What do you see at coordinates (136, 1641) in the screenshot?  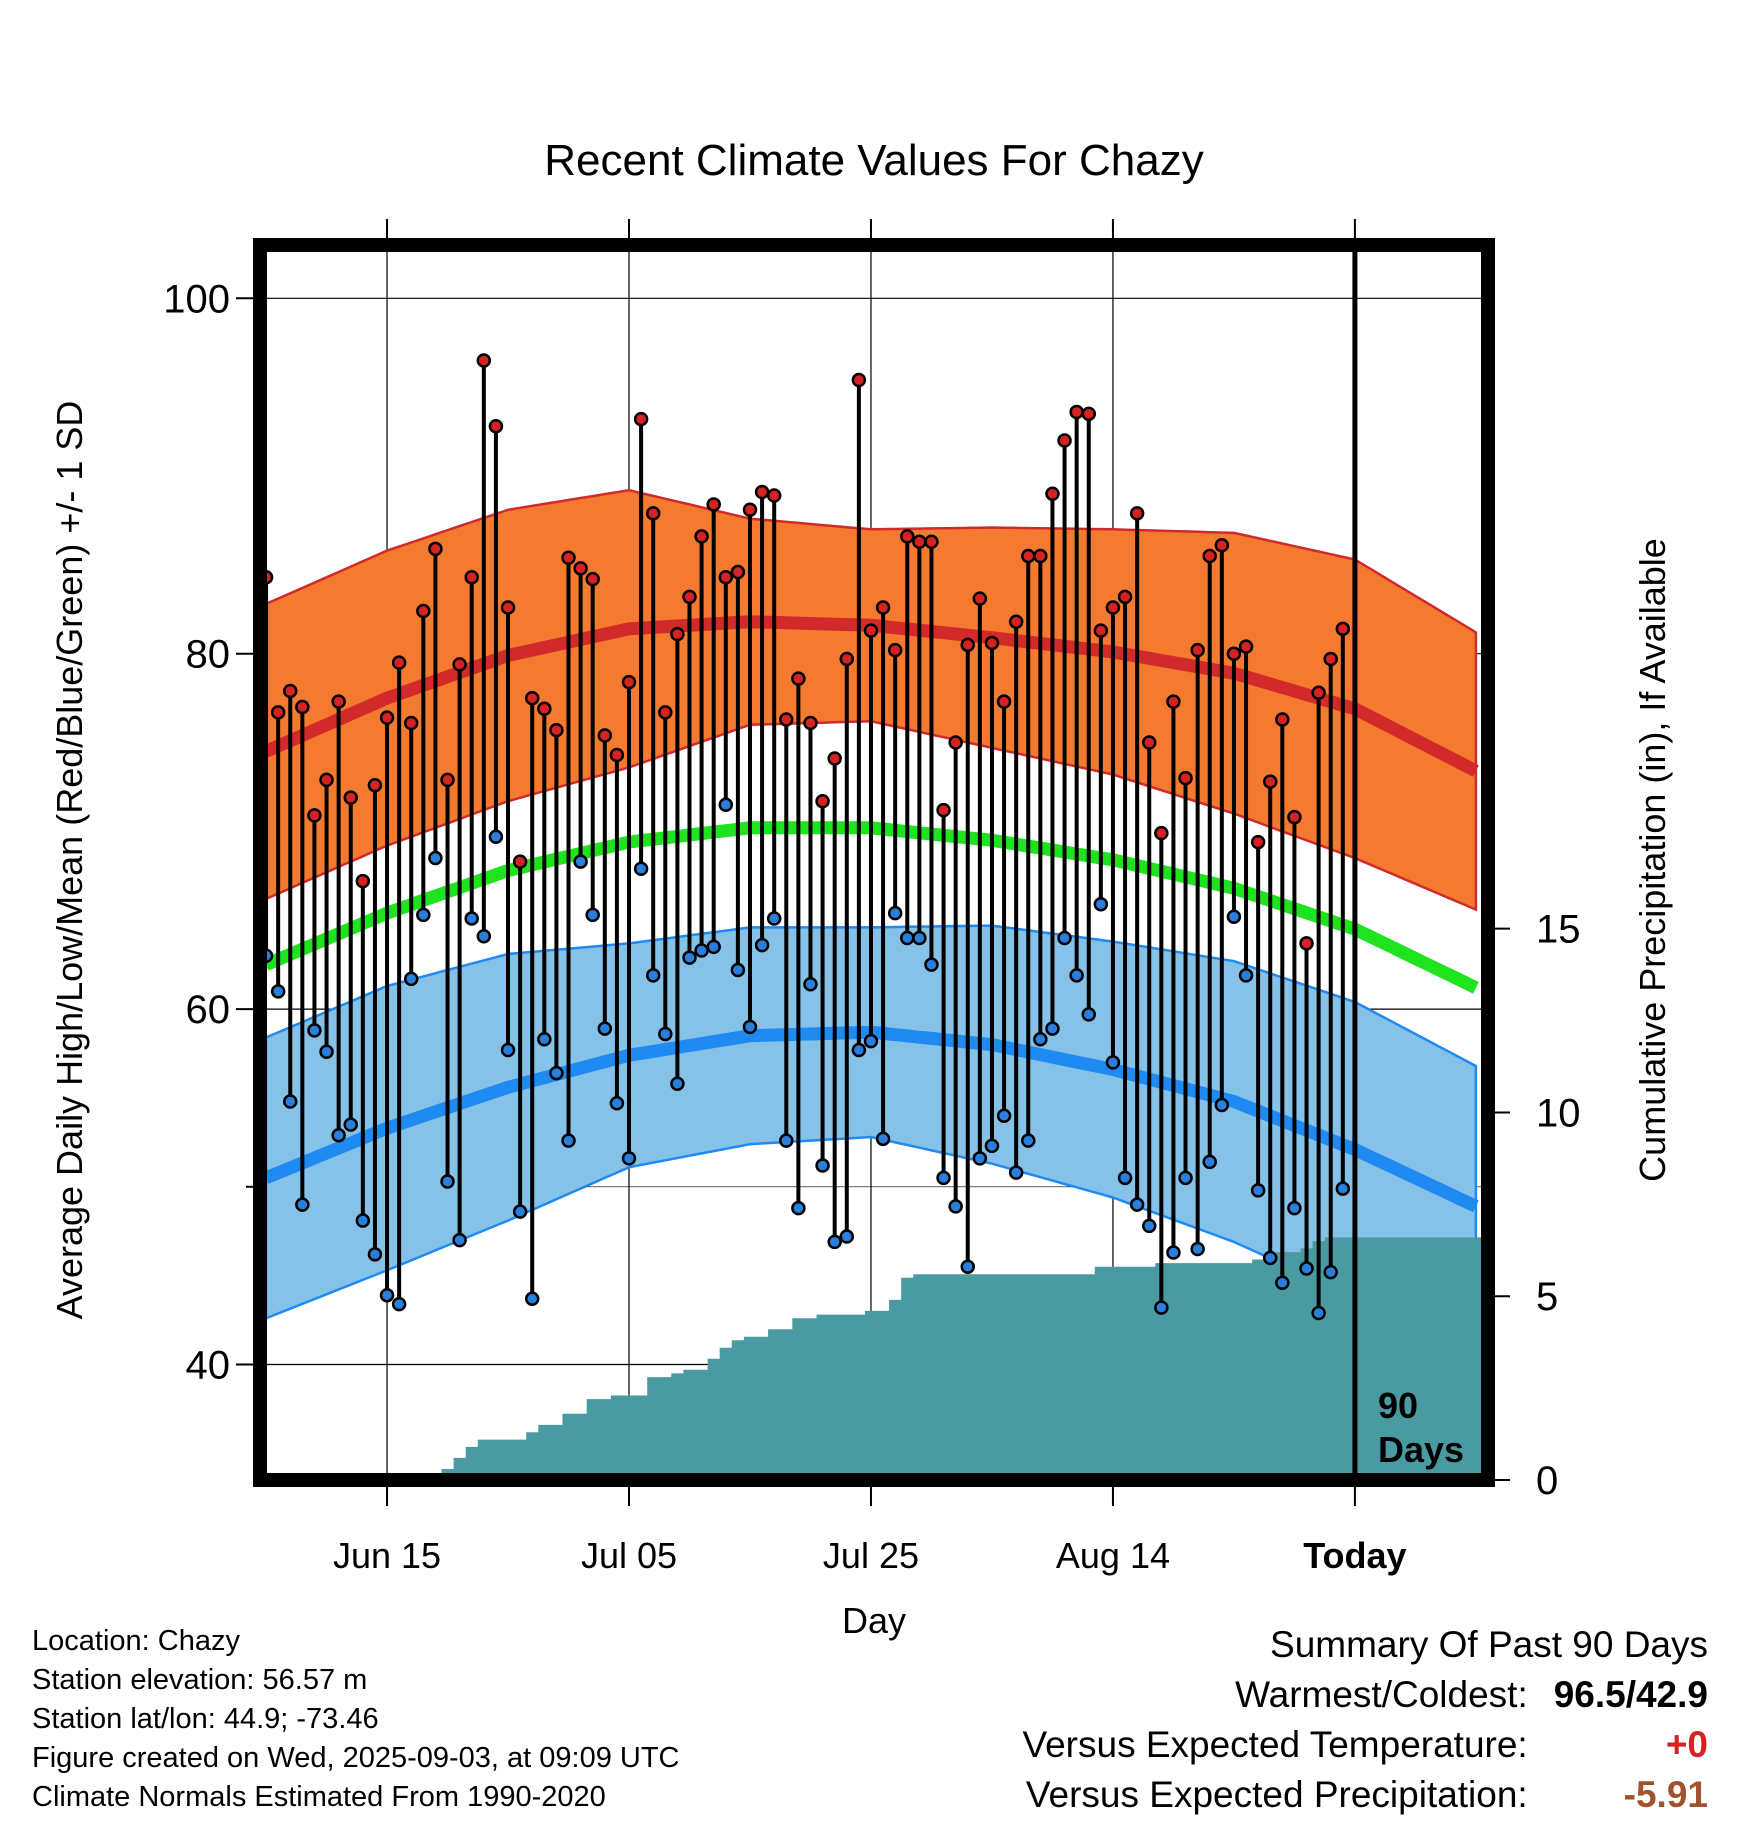 I see `location-text: Location: Chazy` at bounding box center [136, 1641].